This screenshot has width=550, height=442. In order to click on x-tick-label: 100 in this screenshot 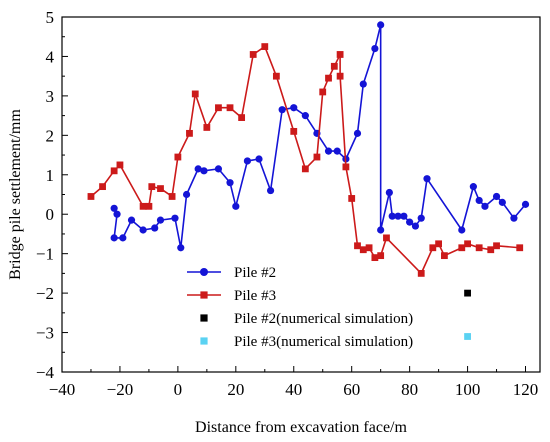, I will do `click(468, 389)`.